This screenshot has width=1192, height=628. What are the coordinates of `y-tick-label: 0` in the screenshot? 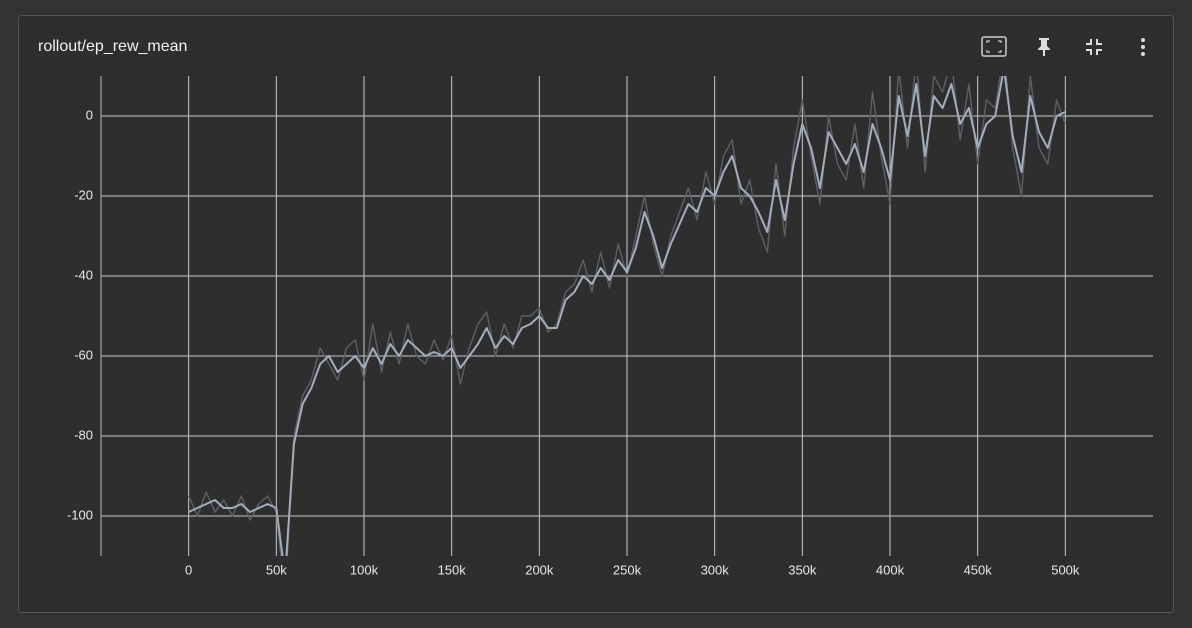 It's located at (89, 114).